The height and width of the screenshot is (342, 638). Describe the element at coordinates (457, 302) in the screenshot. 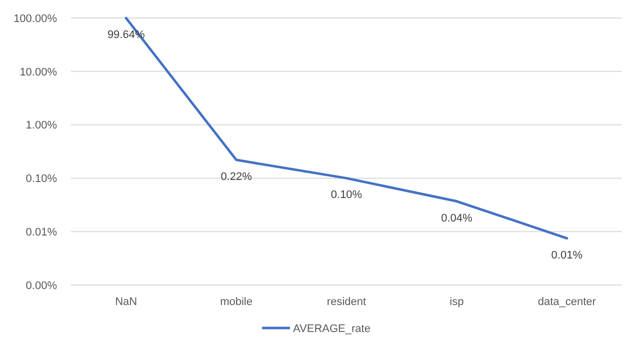

I see `x-tick-label: isp` at that location.